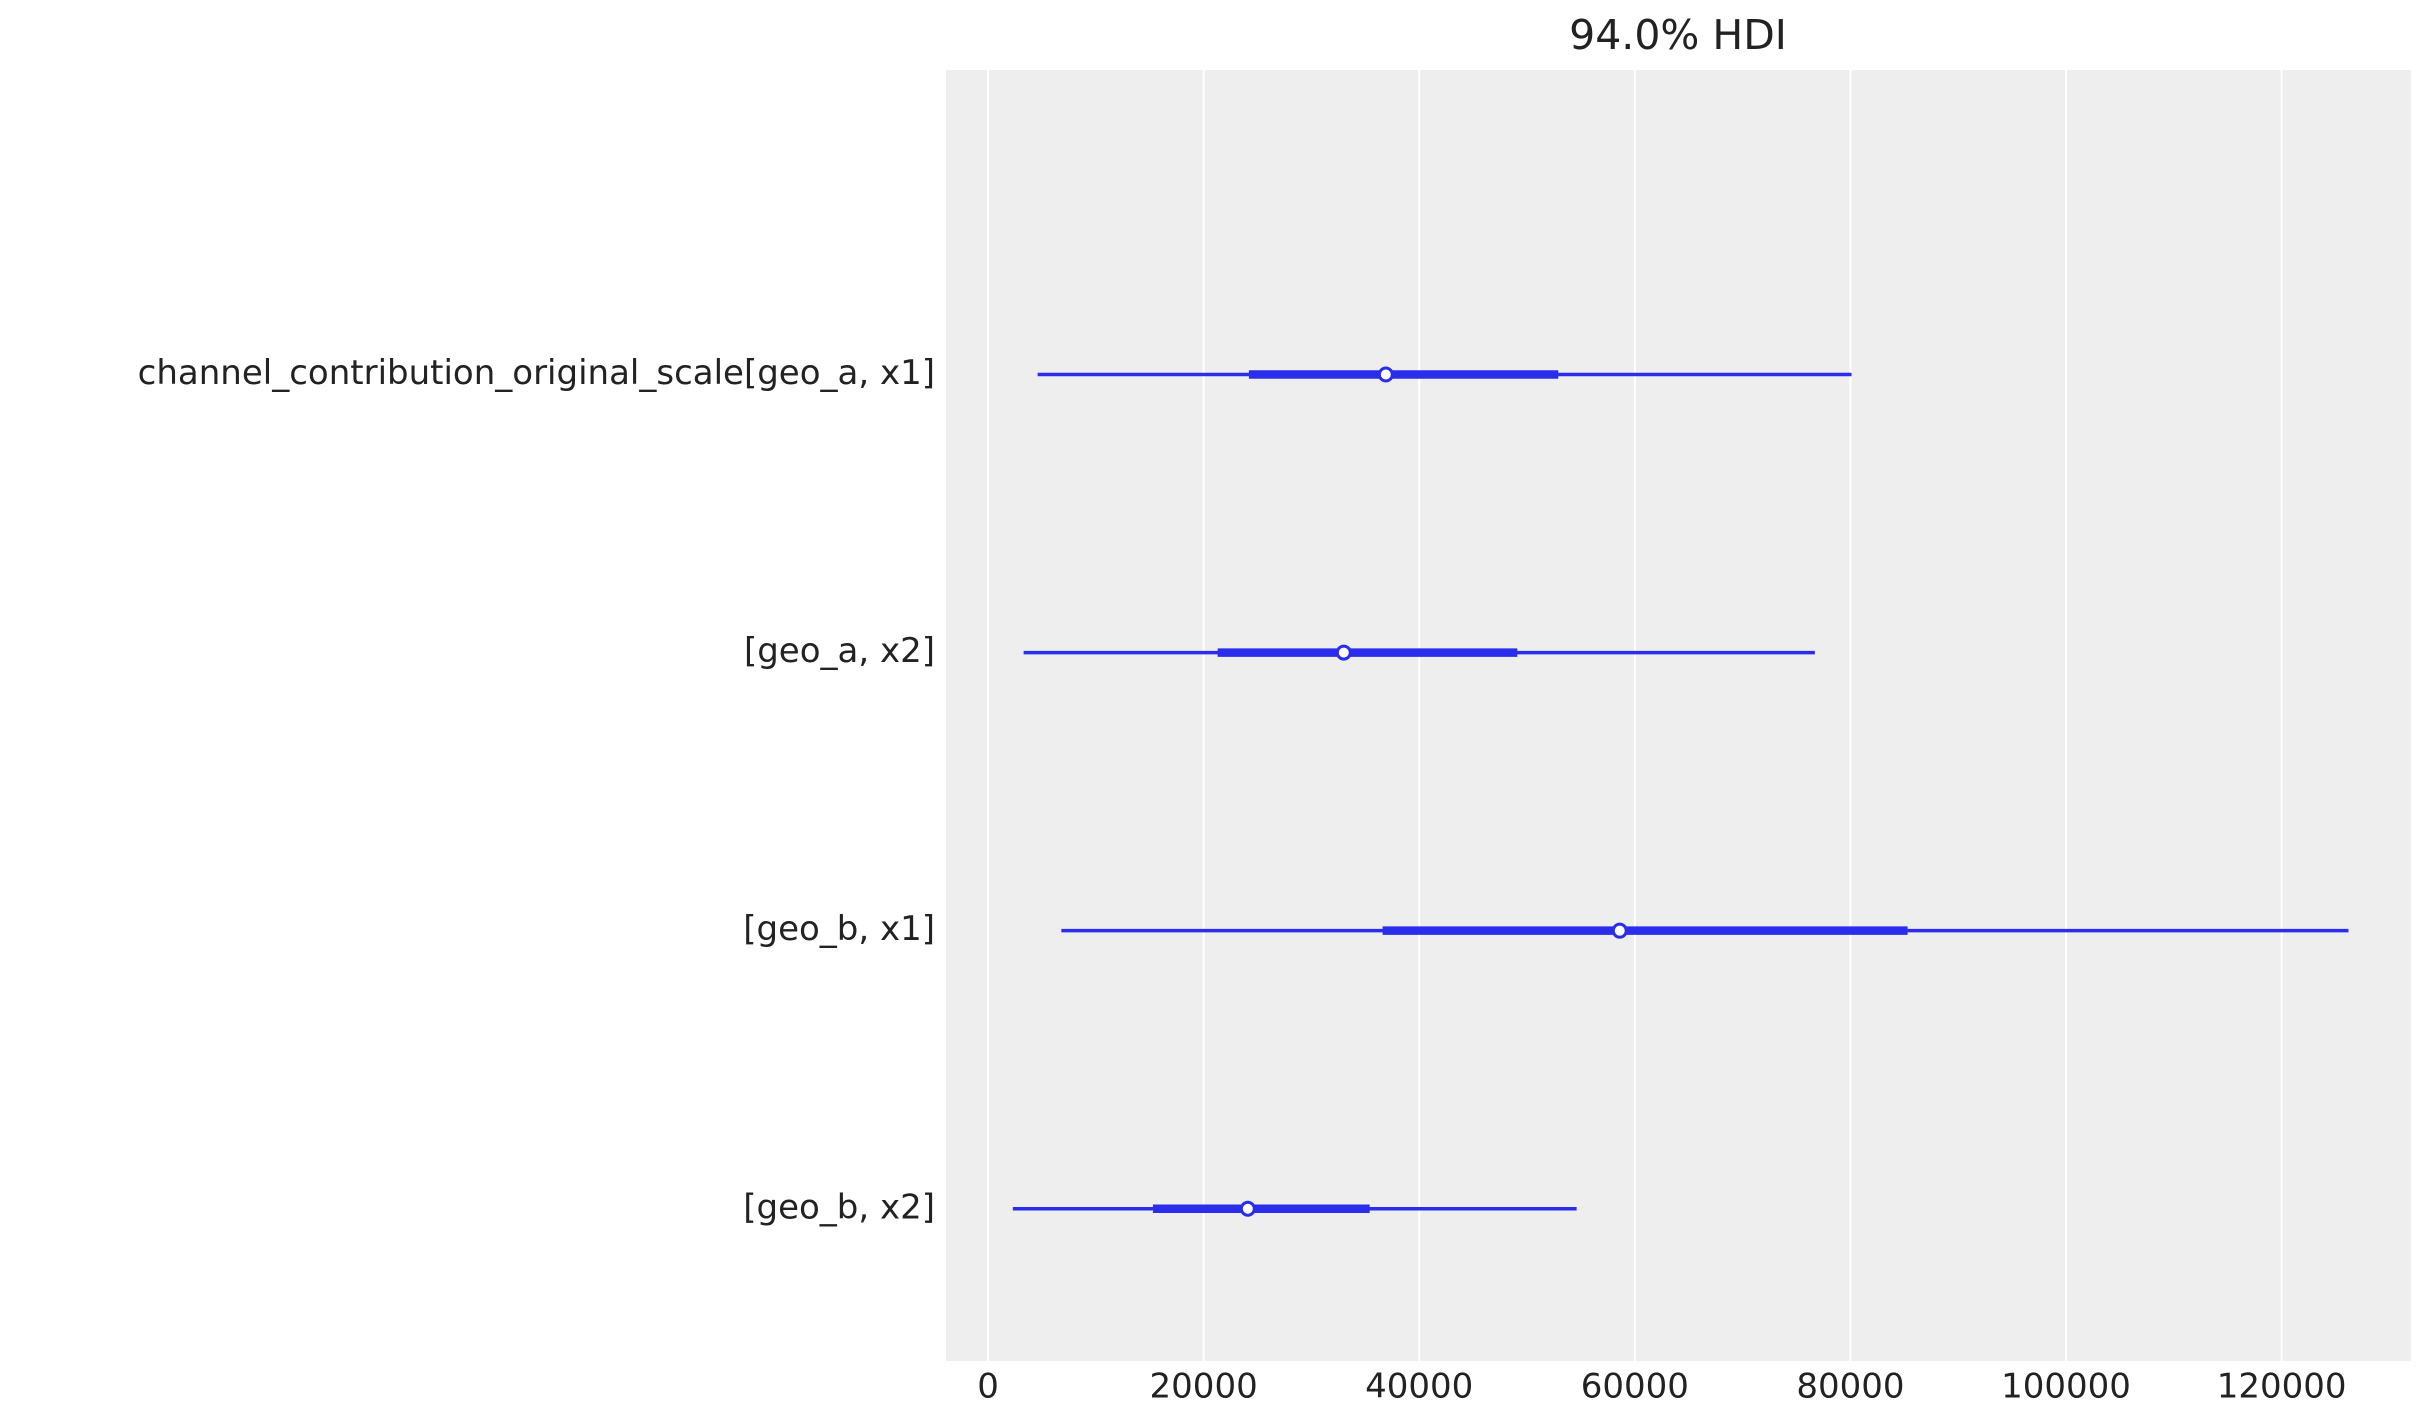  Describe the element at coordinates (2066, 1387) in the screenshot. I see `x-tick-label: 100000` at that location.